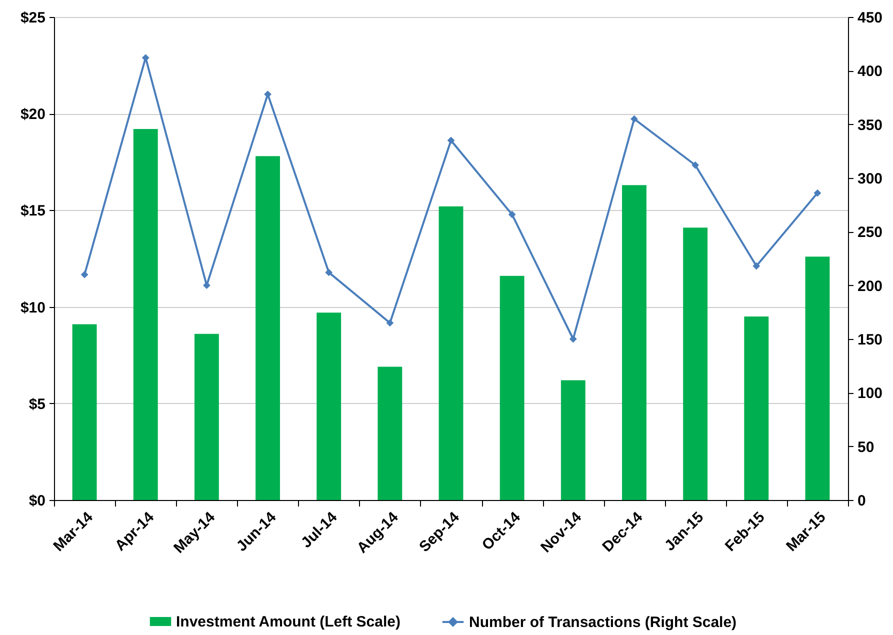  I want to click on y2-tick-label: 100, so click(870, 393).